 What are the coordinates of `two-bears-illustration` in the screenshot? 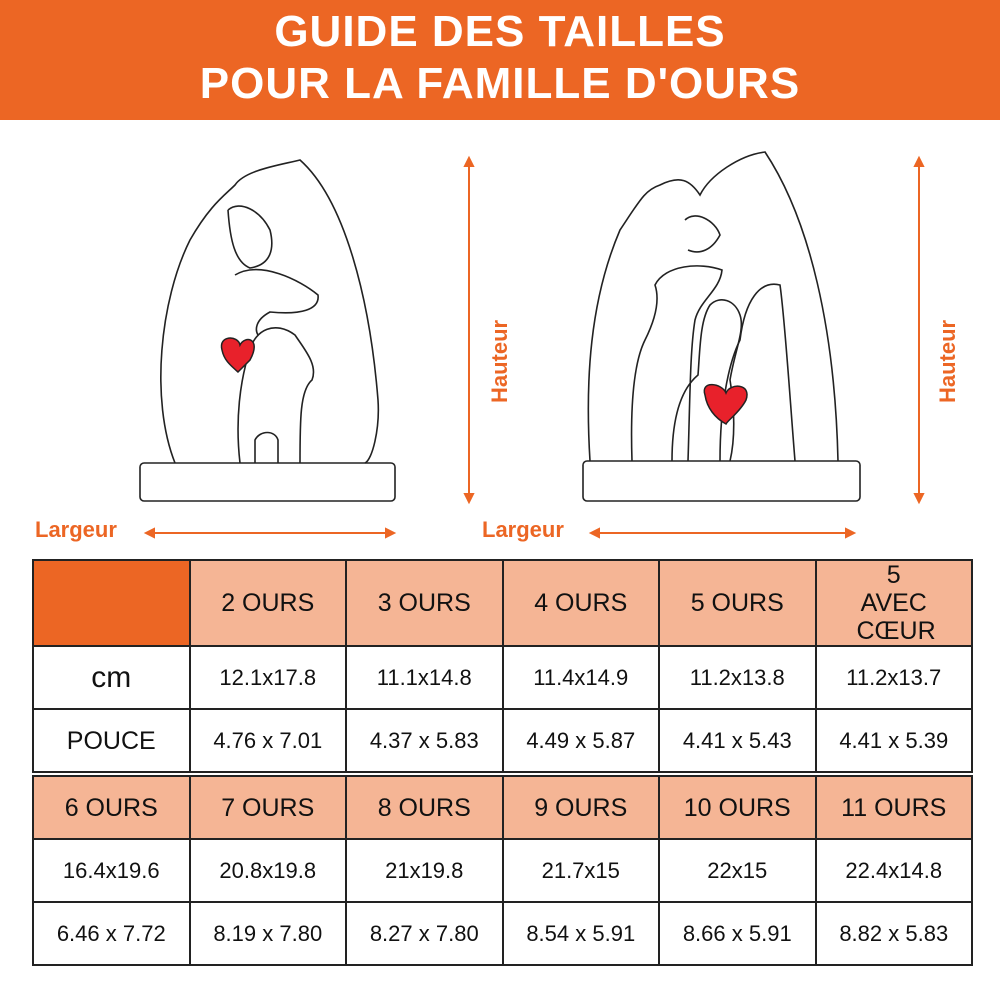 It's located at (267, 330).